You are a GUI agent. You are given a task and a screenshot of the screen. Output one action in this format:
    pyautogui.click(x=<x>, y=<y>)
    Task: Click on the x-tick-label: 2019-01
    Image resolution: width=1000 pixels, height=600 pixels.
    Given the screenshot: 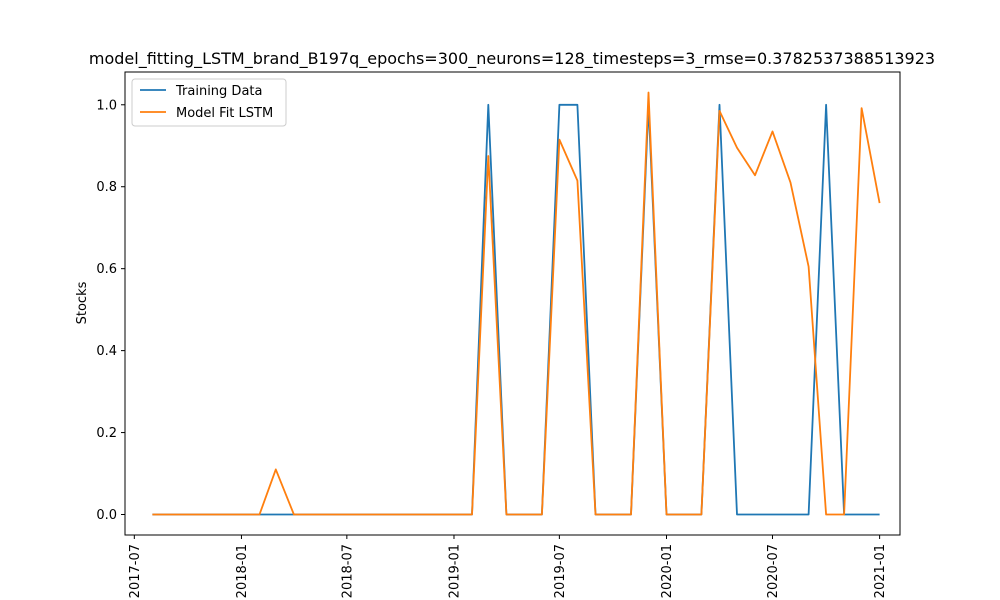 What is the action you would take?
    pyautogui.click(x=455, y=571)
    